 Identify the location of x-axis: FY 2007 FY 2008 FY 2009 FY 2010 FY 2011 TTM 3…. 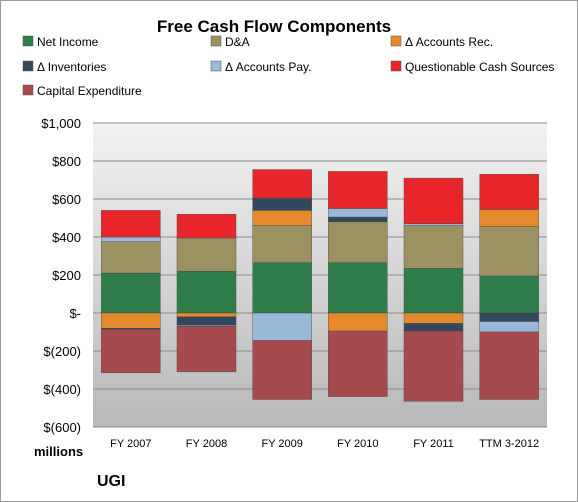
(324, 444).